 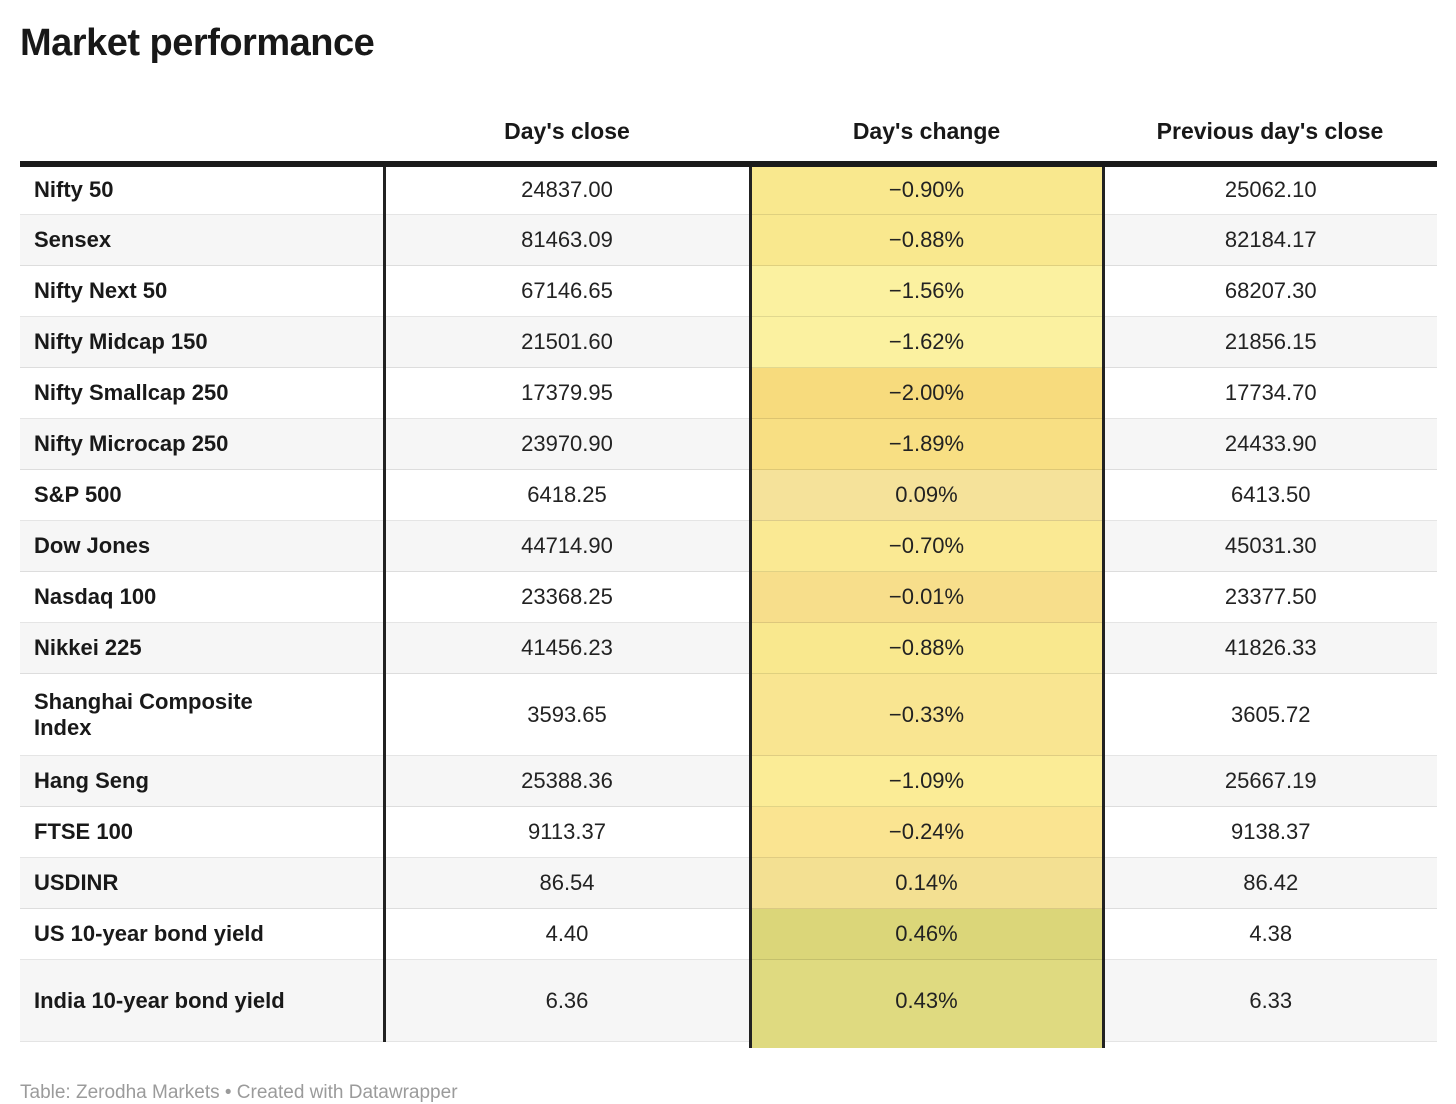 What do you see at coordinates (202, 597) in the screenshot?
I see `row-label-cell: Nasdaq 100` at bounding box center [202, 597].